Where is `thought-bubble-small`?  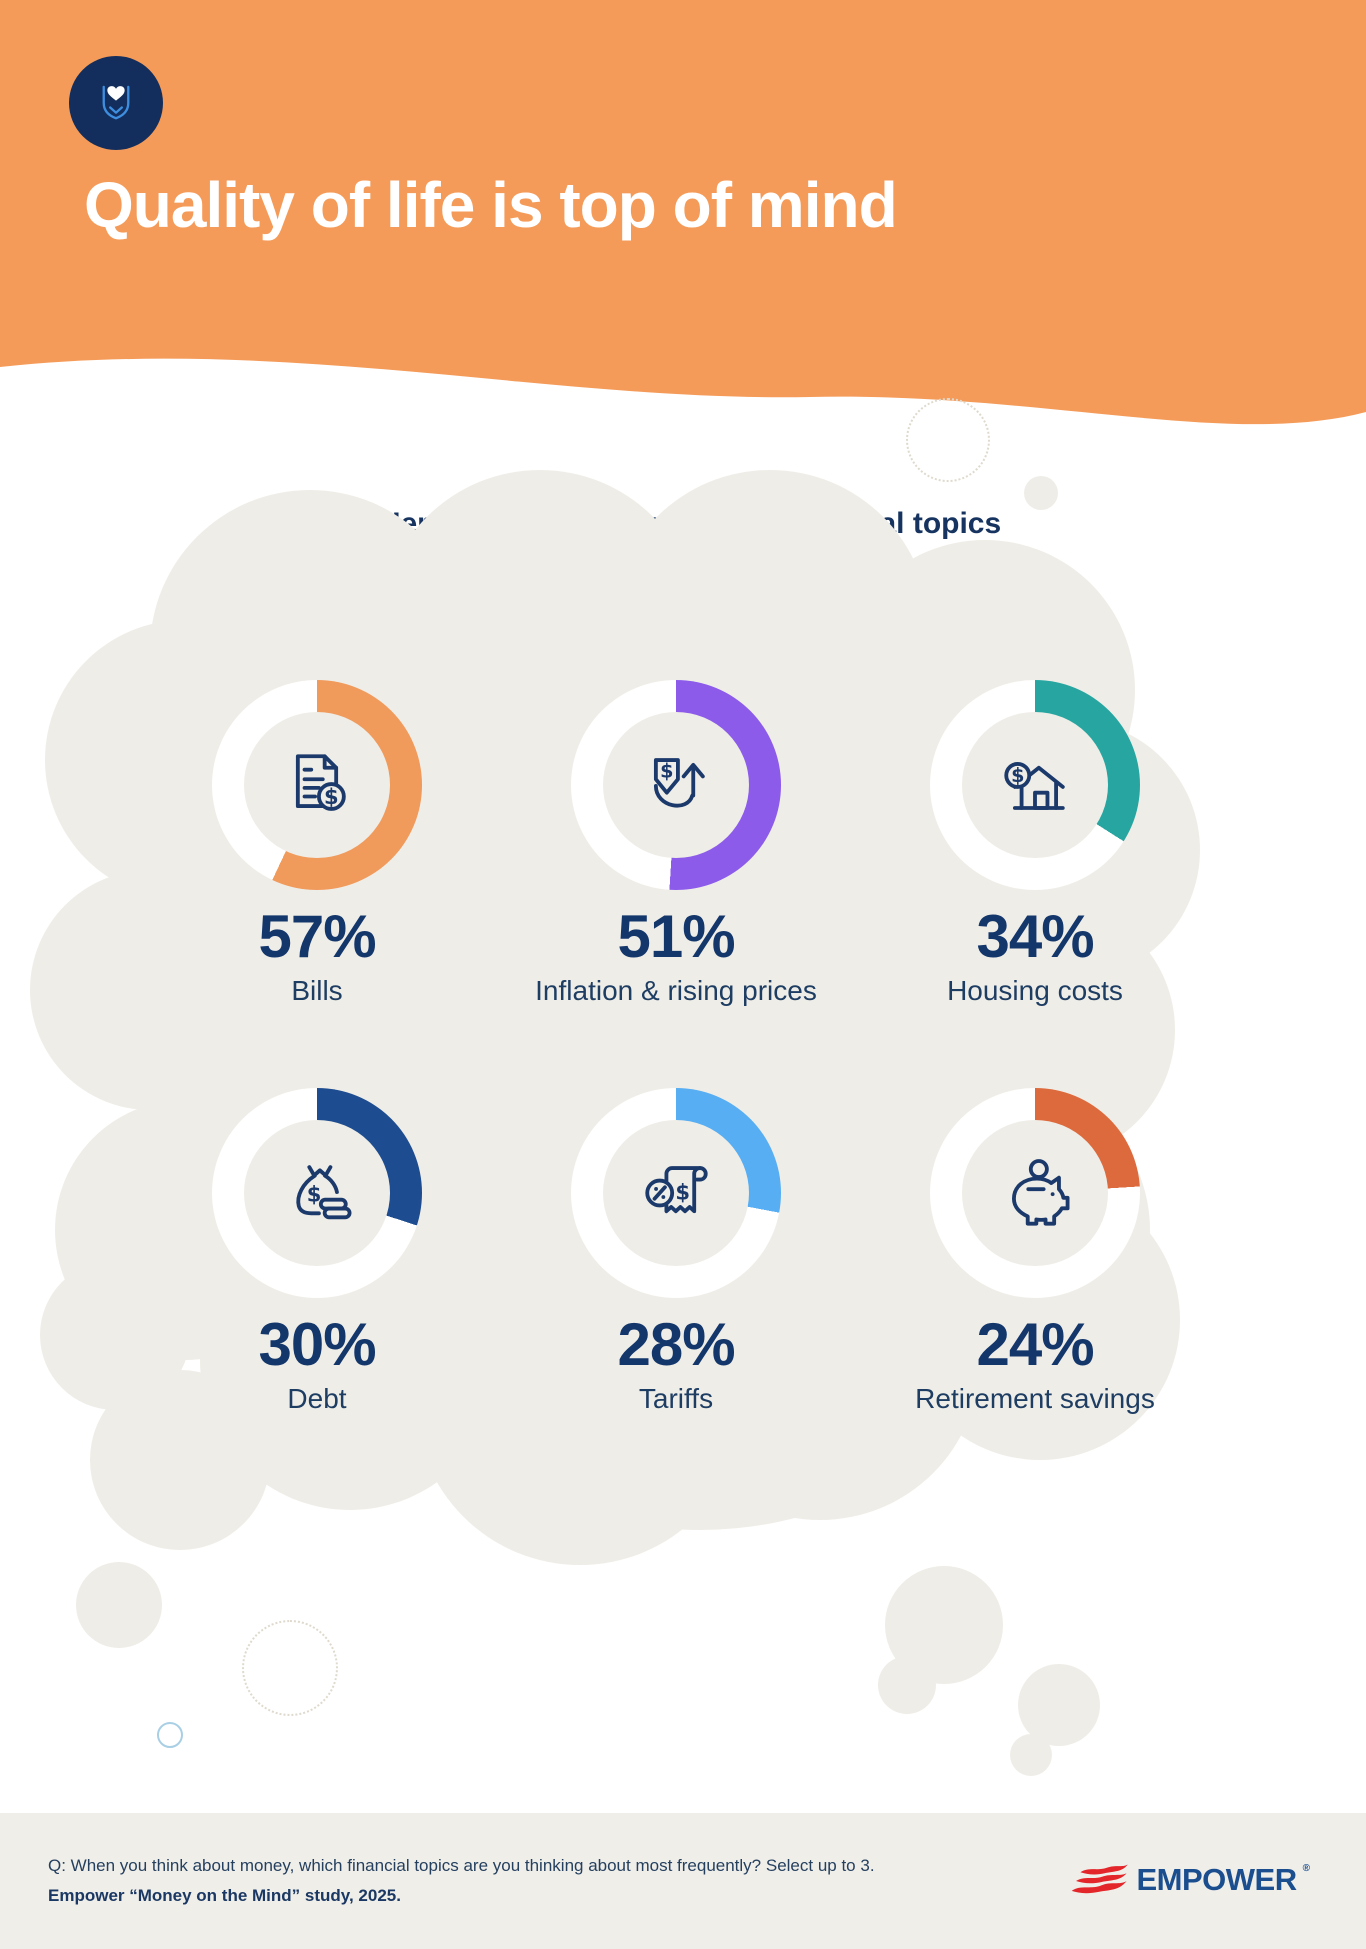
thought-bubble-small is located at coordinates (1059, 1705).